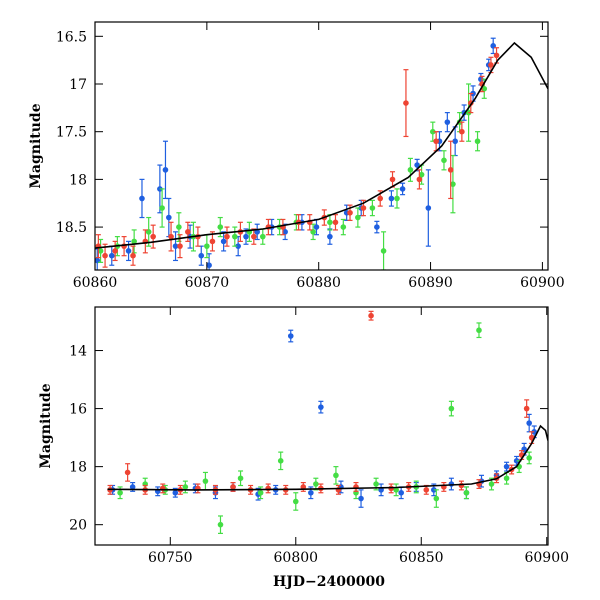  What do you see at coordinates (207, 283) in the screenshot?
I see `x-tick-label: 60870` at bounding box center [207, 283].